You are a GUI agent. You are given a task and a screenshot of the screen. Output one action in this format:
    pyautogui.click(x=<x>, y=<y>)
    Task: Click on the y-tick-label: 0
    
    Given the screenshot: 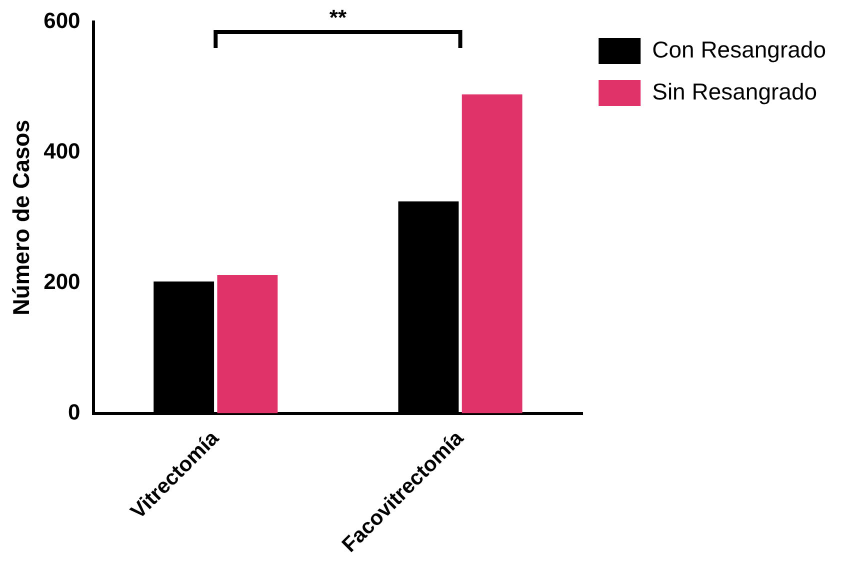 What is the action you would take?
    pyautogui.click(x=74, y=411)
    